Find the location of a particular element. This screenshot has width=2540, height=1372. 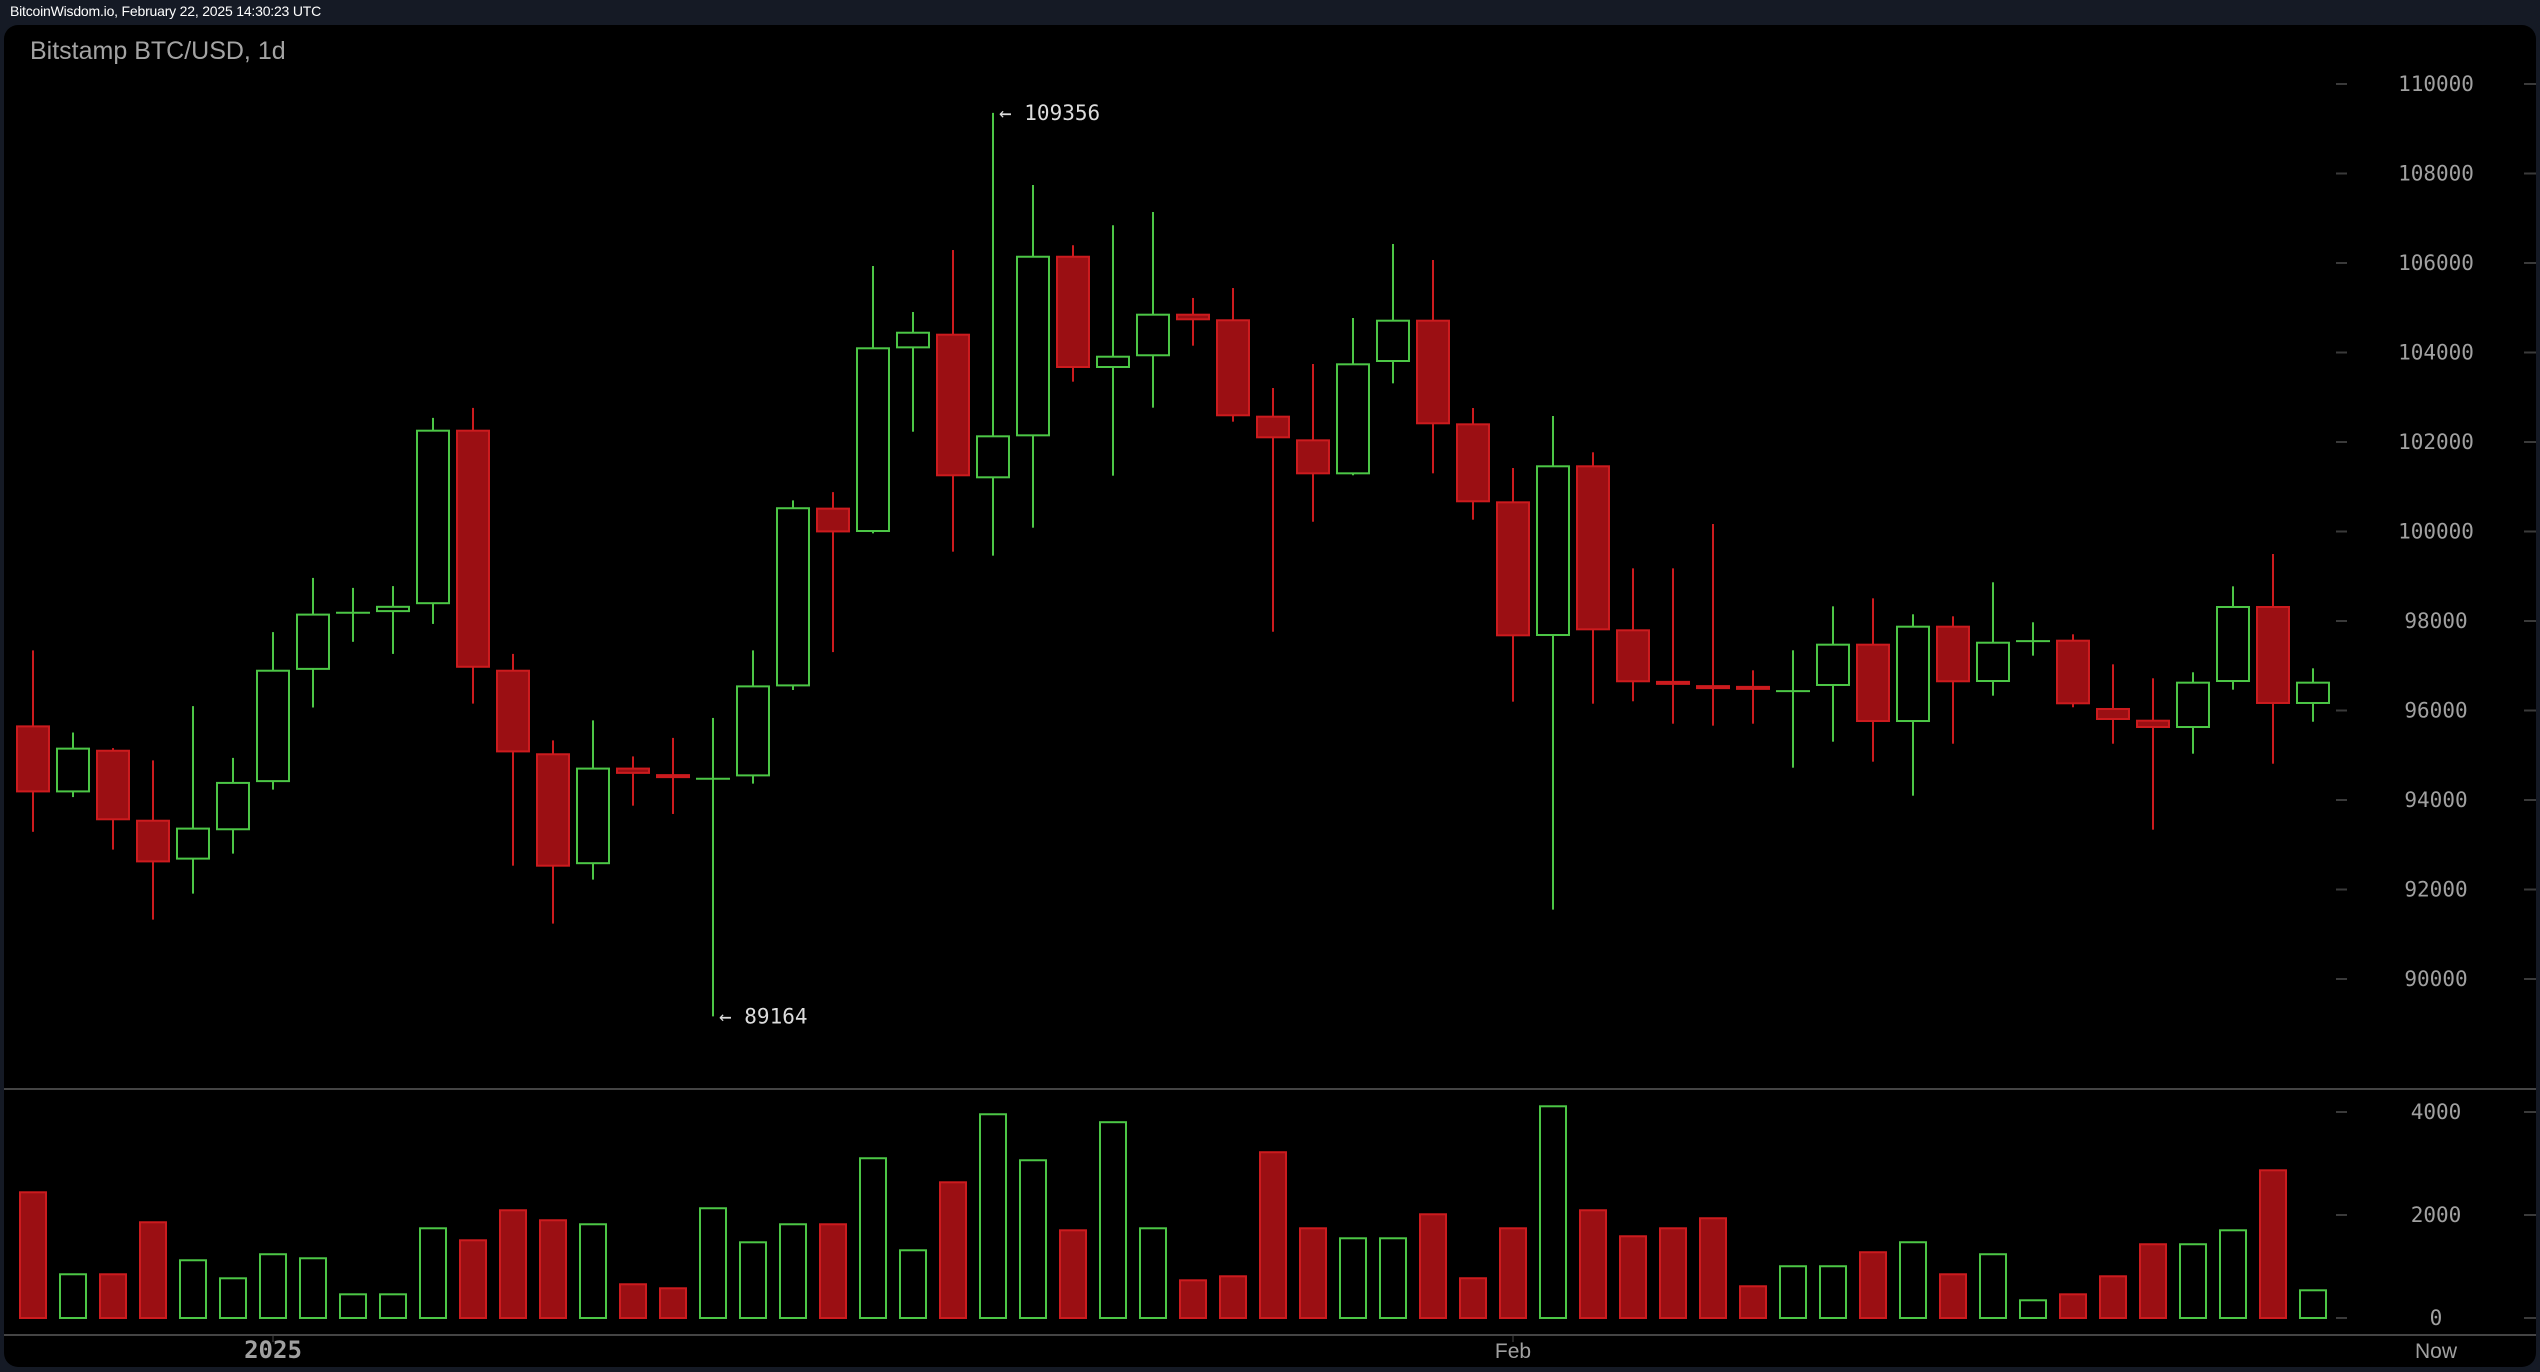

price-label: 94000 is located at coordinates (2435, 800).